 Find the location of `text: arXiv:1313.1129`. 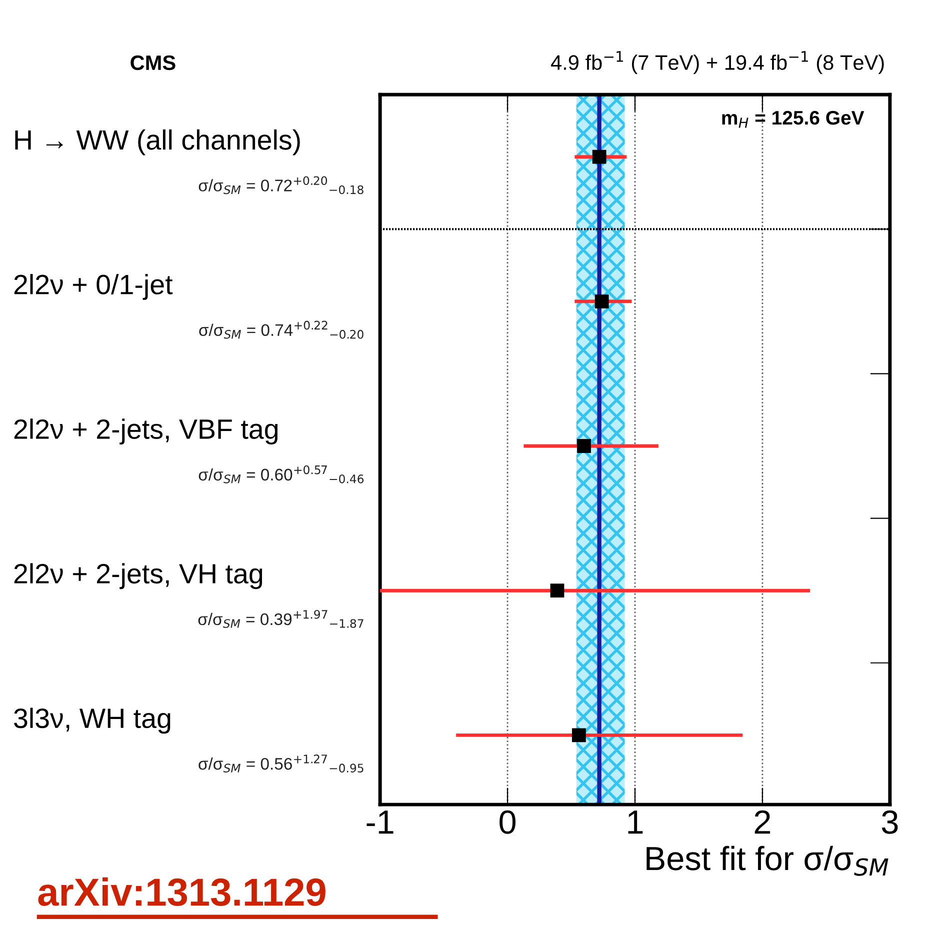

text: arXiv:1313.1129 is located at coordinates (182, 891).